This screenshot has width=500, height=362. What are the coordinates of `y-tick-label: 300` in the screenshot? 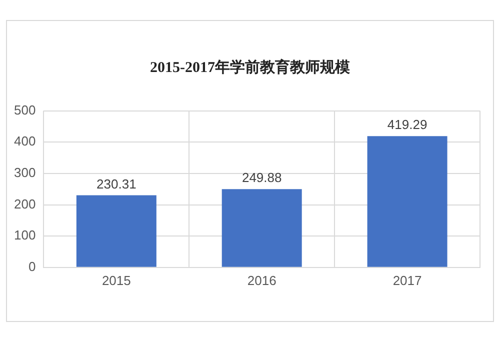 It's located at (25, 172).